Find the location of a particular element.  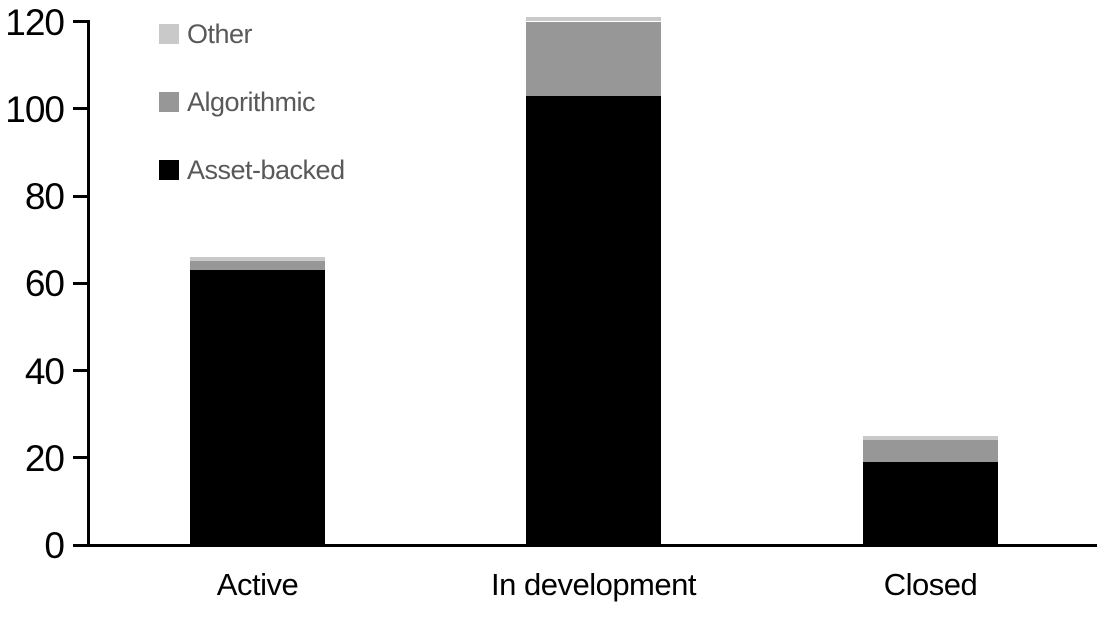

x-axis-category-label: In development is located at coordinates (593, 584).